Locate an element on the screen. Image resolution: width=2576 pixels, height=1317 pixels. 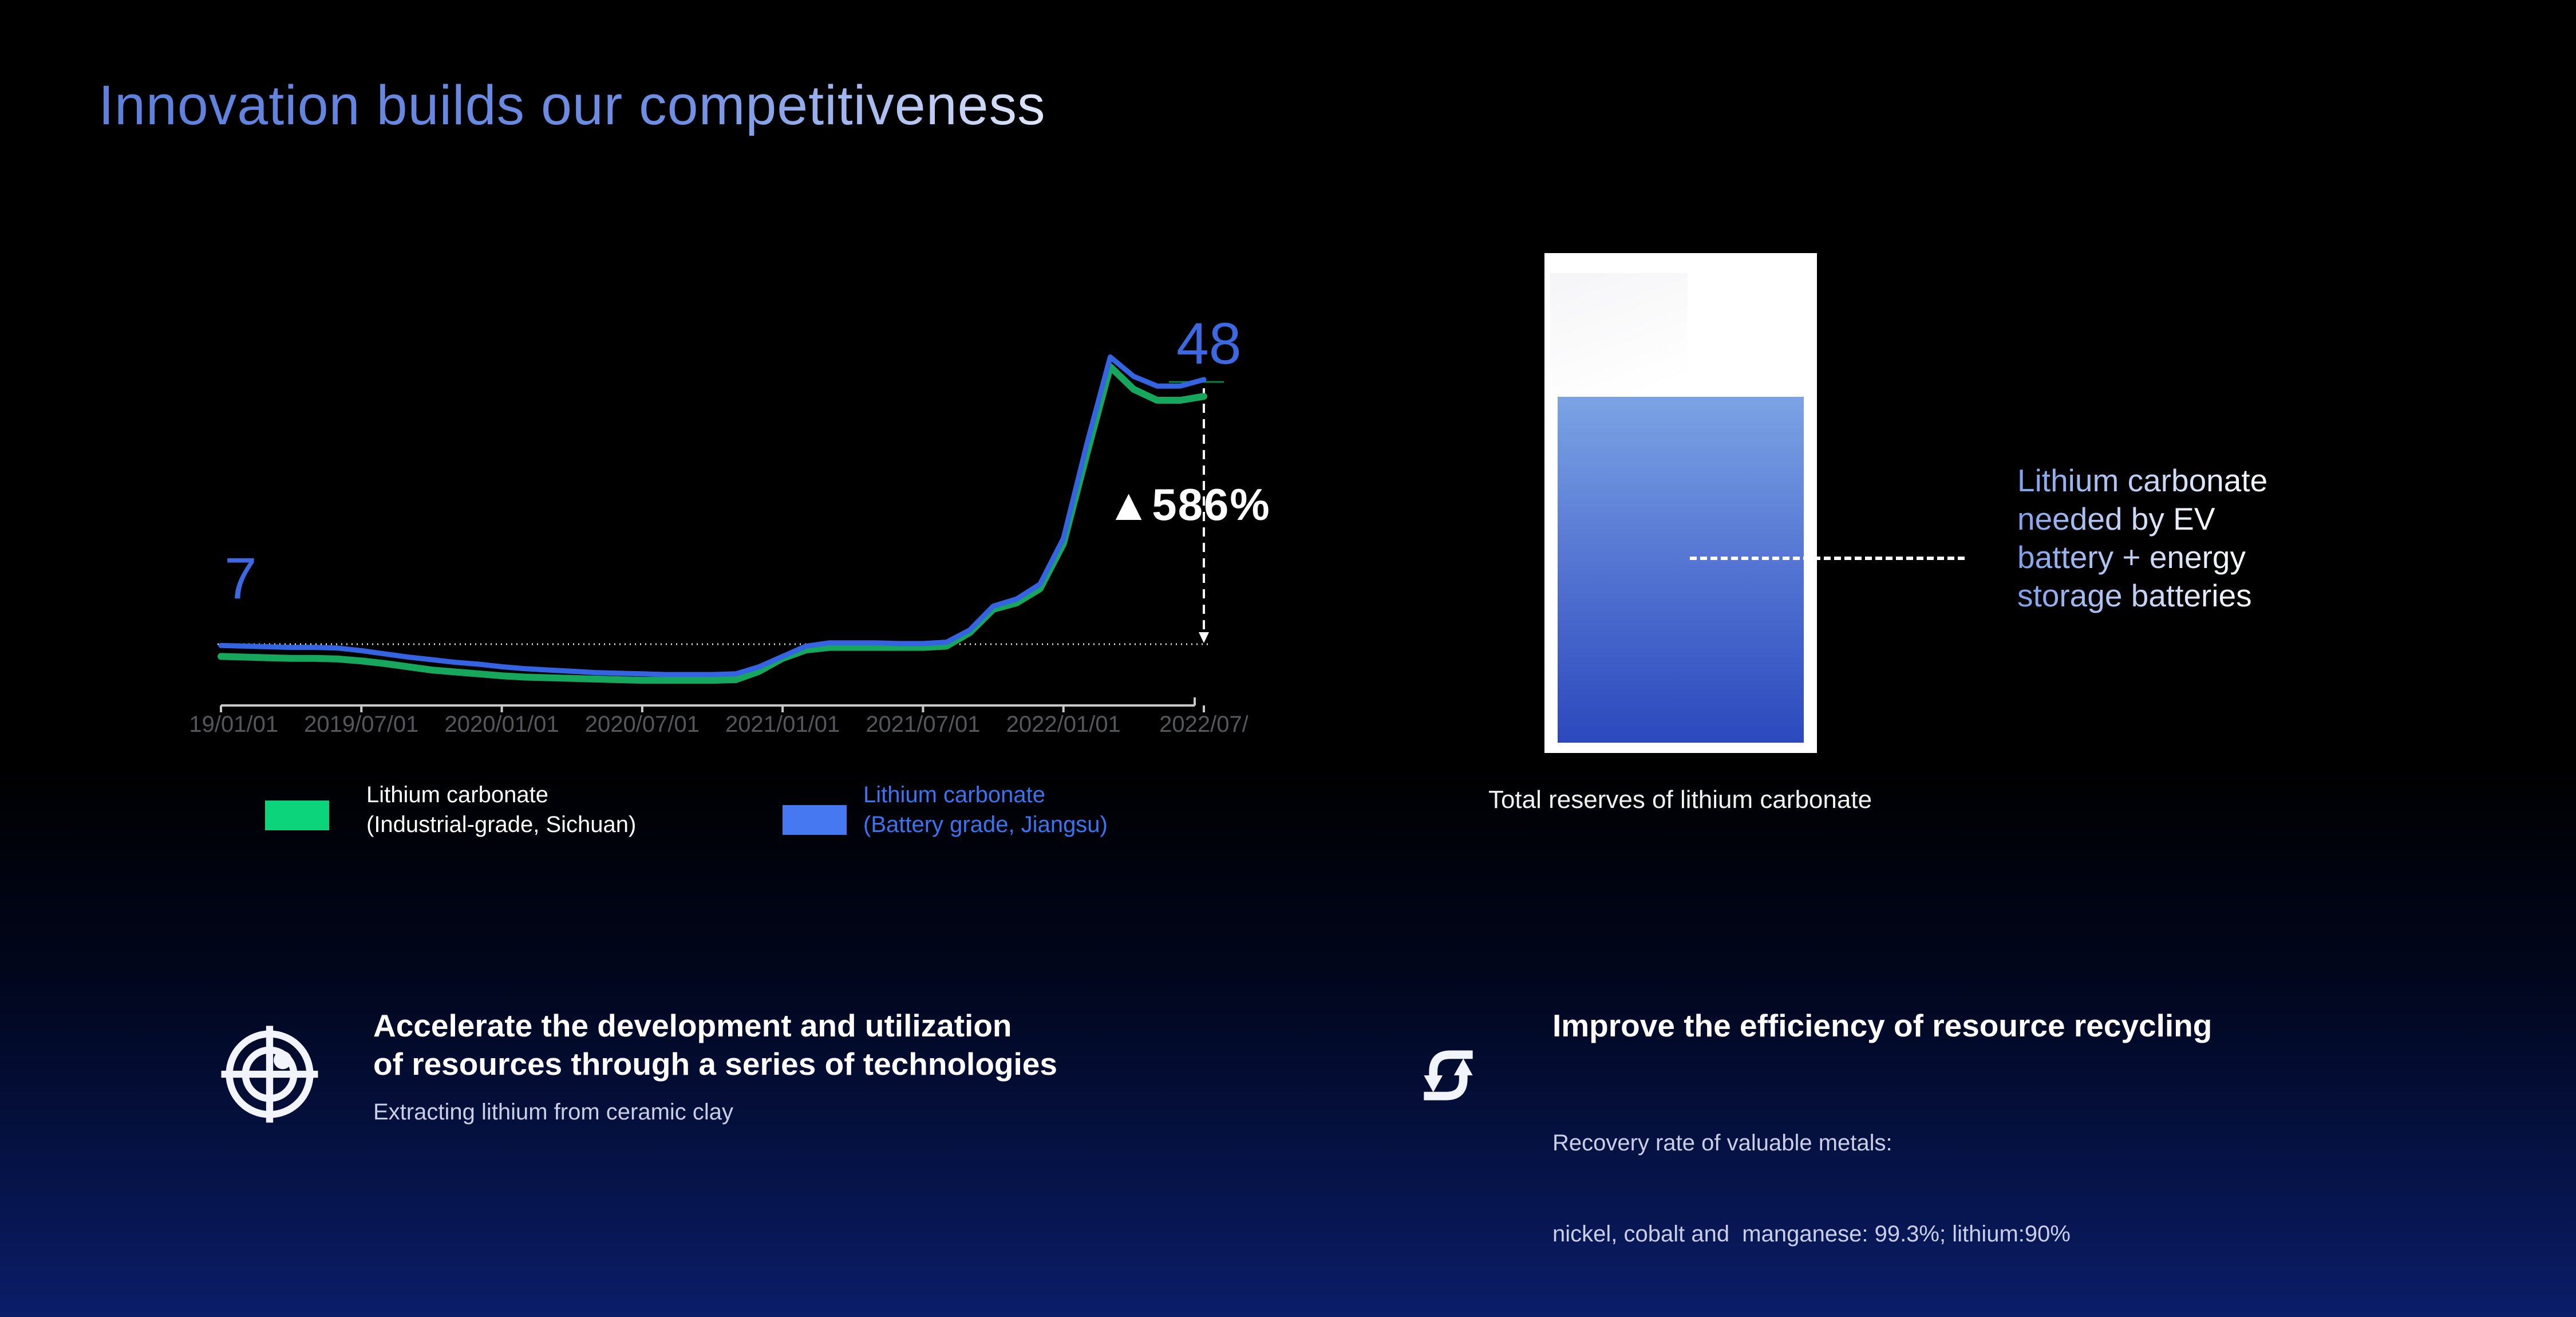
start-value-label: 7 is located at coordinates (240, 578).